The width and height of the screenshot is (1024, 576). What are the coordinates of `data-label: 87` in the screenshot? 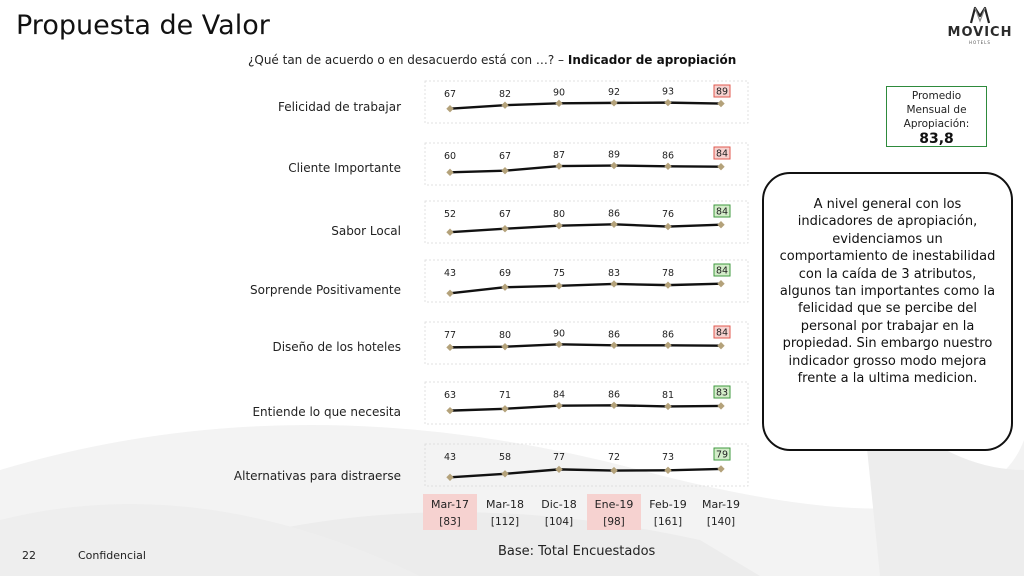 It's located at (559, 155).